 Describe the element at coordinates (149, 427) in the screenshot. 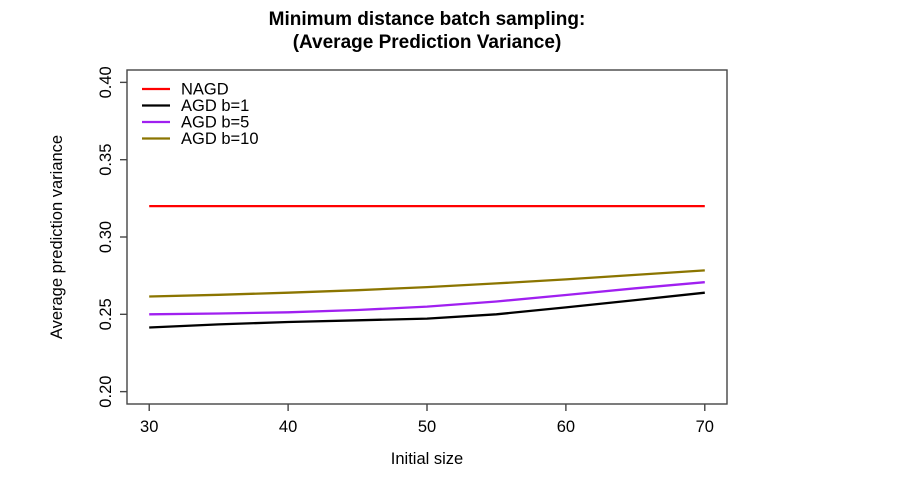

I see `x-axis-tick-label-0: 30` at that location.